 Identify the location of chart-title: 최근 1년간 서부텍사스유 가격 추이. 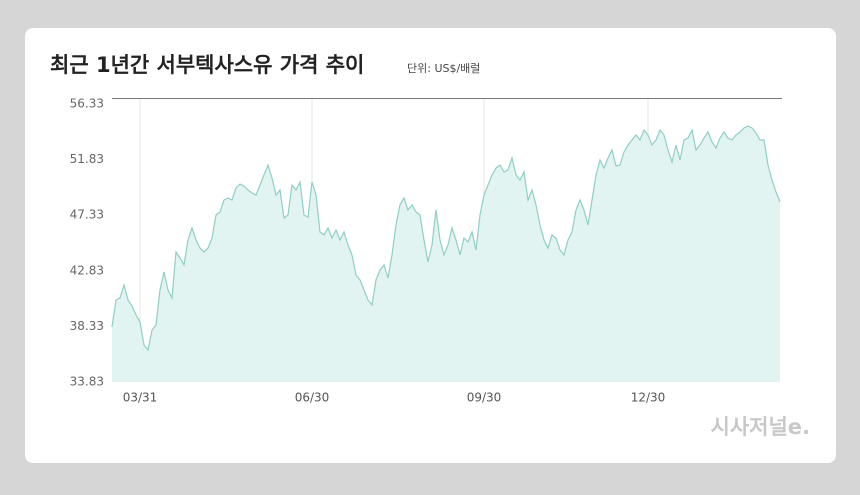
(207, 65).